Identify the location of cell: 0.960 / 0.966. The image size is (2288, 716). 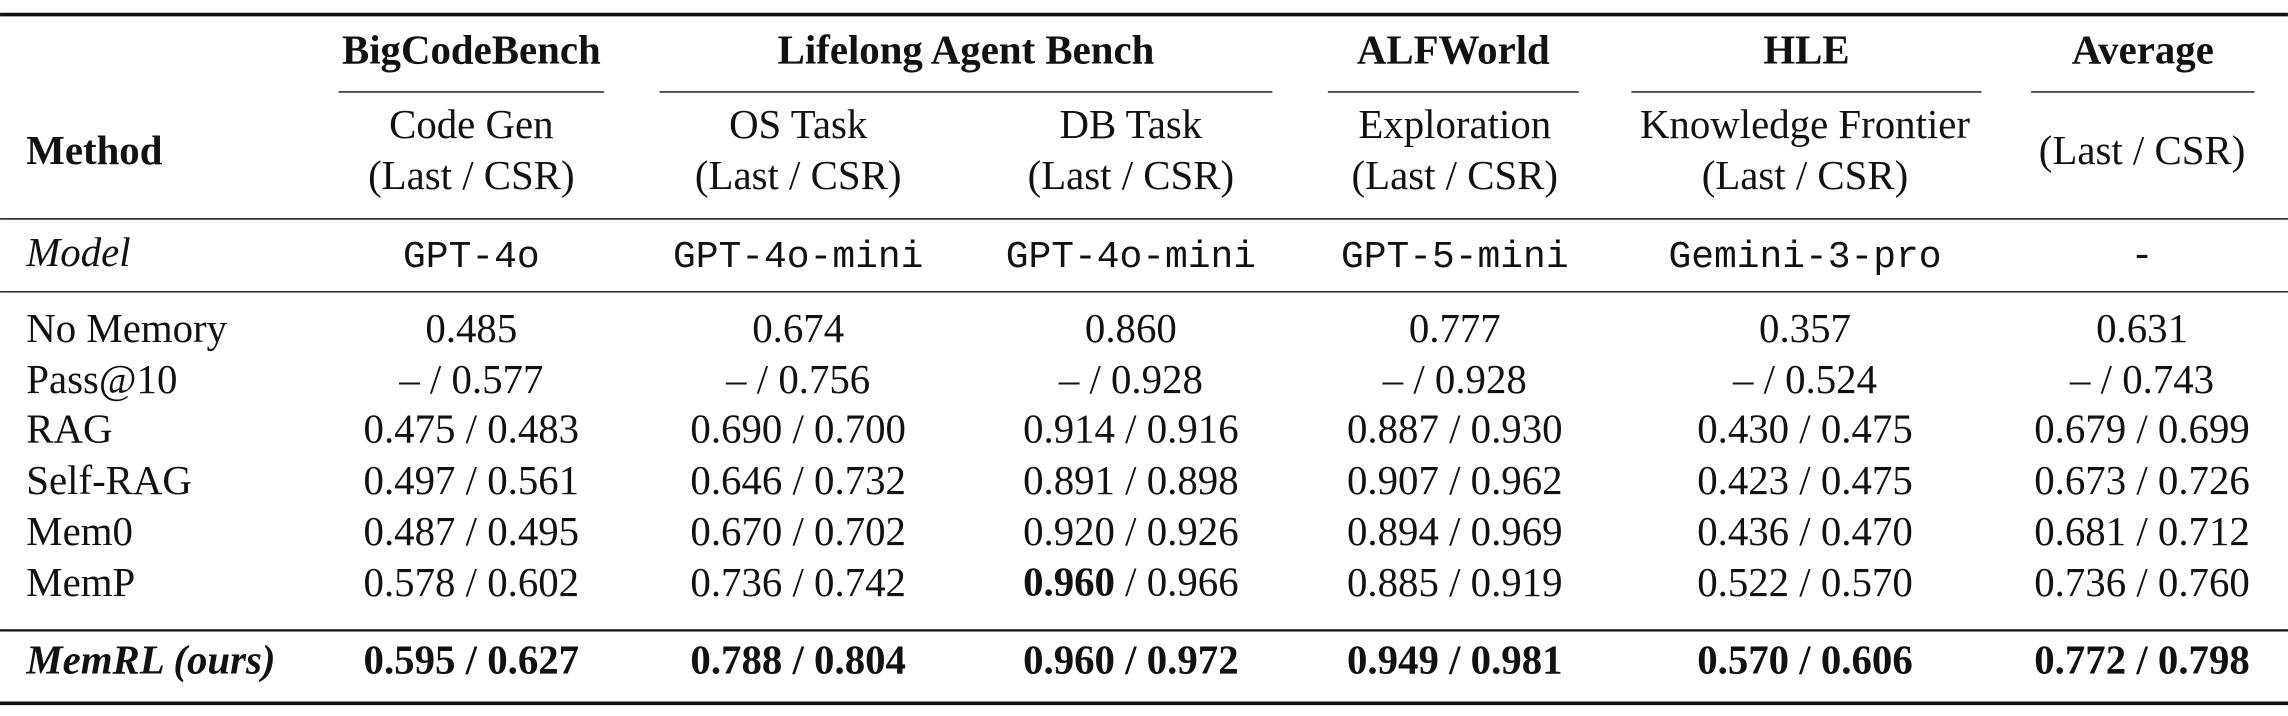
(1131, 582).